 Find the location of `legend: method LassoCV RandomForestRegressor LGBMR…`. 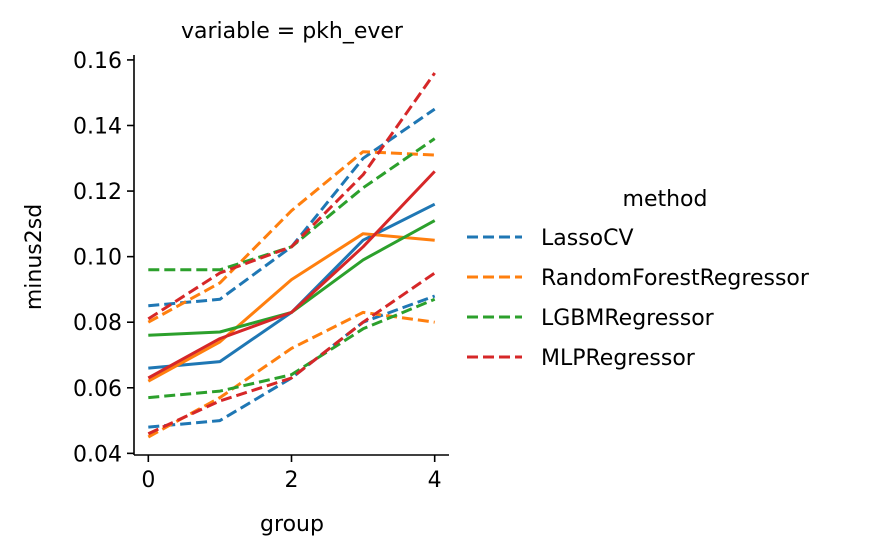

legend: method LassoCV RandomForestRegressor LGBMR… is located at coordinates (638, 279).